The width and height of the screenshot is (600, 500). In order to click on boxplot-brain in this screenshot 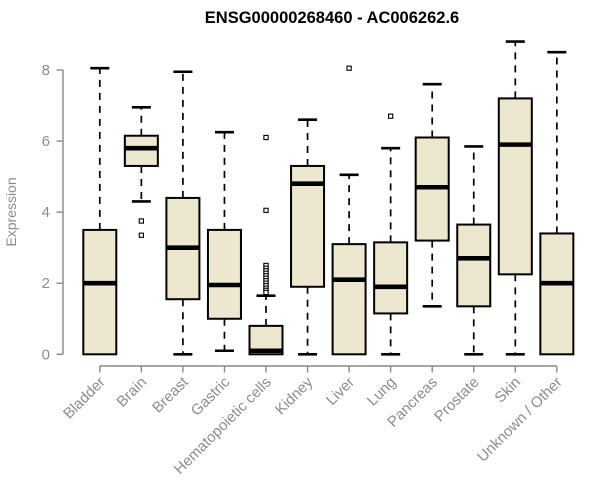, I will do `click(141, 171)`.